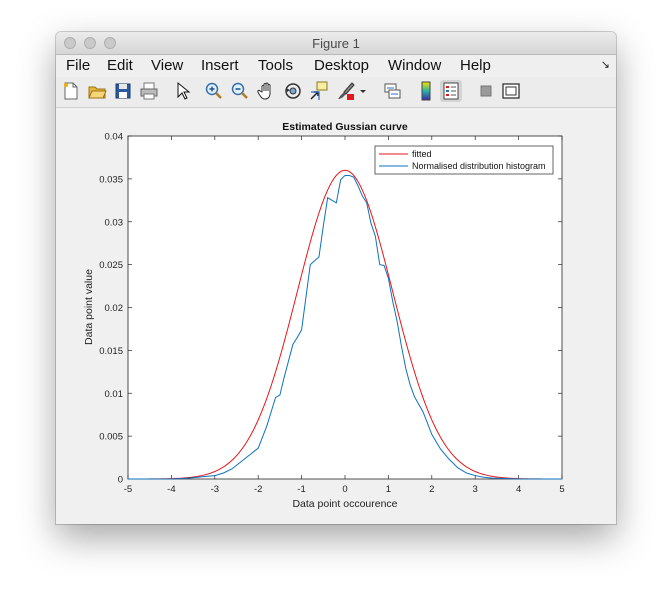 This screenshot has width=672, height=605. What do you see at coordinates (111, 265) in the screenshot?
I see `y-tick-label: 0.025` at bounding box center [111, 265].